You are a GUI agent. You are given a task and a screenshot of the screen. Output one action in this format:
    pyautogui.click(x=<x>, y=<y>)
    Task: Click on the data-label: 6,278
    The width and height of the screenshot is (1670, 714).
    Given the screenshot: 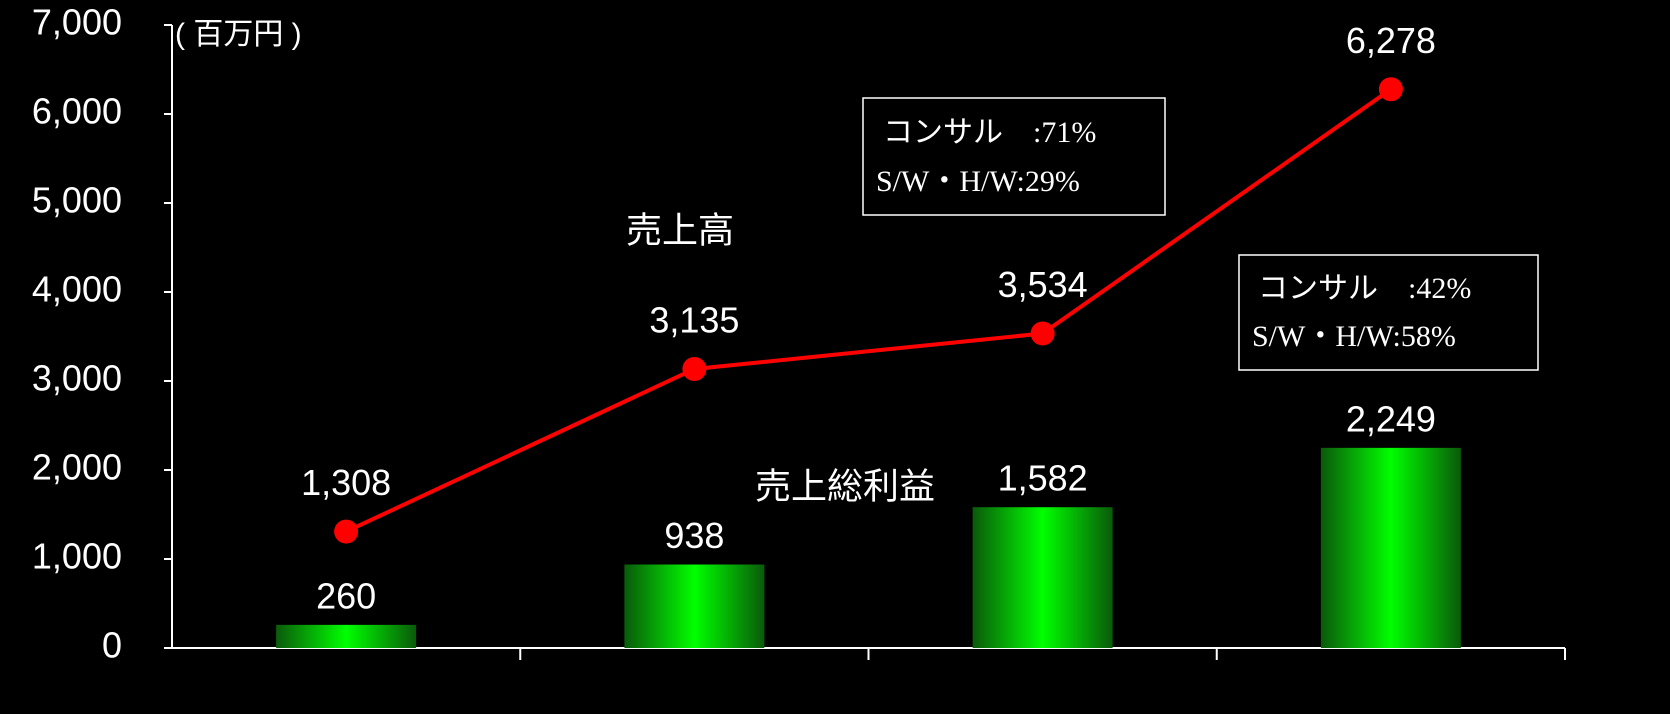 What is the action you would take?
    pyautogui.click(x=1391, y=40)
    